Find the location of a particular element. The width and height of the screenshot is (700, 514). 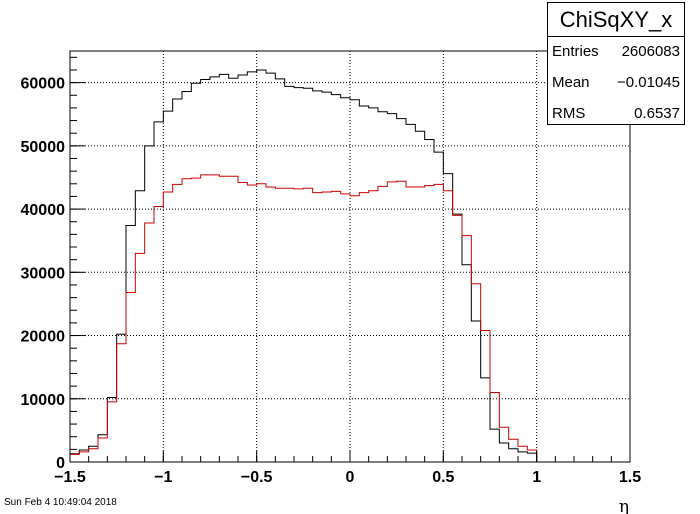

x-tick-label: −1.5 is located at coordinates (70, 477).